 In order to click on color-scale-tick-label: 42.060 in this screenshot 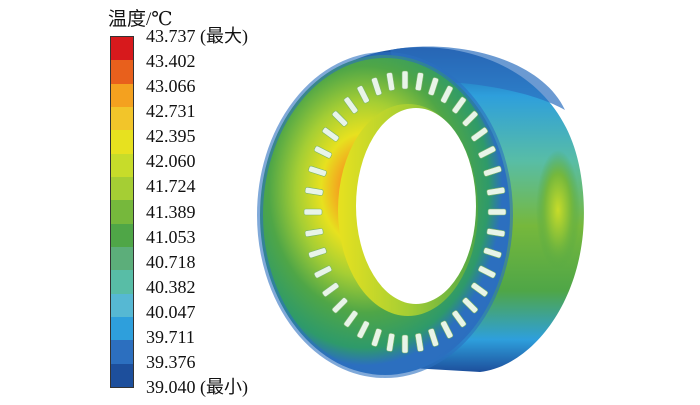, I will do `click(171, 161)`.